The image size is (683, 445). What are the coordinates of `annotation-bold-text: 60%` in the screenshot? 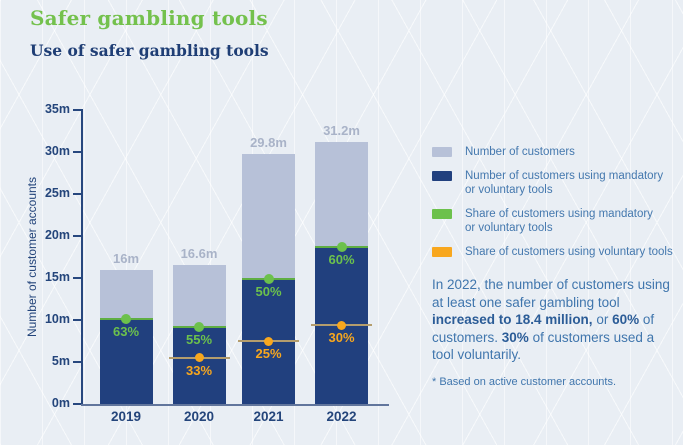 It's located at (626, 319).